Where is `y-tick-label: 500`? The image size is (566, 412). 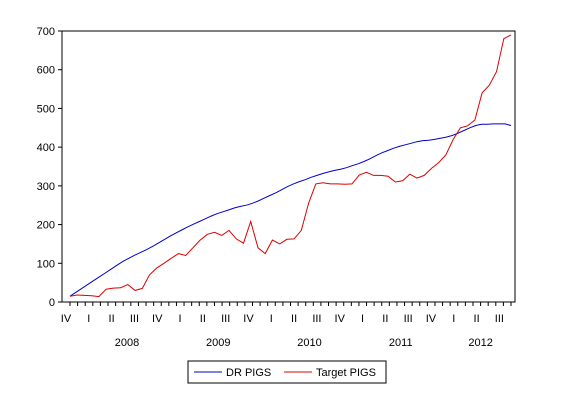 y-tick-label: 500 is located at coordinates (46, 109).